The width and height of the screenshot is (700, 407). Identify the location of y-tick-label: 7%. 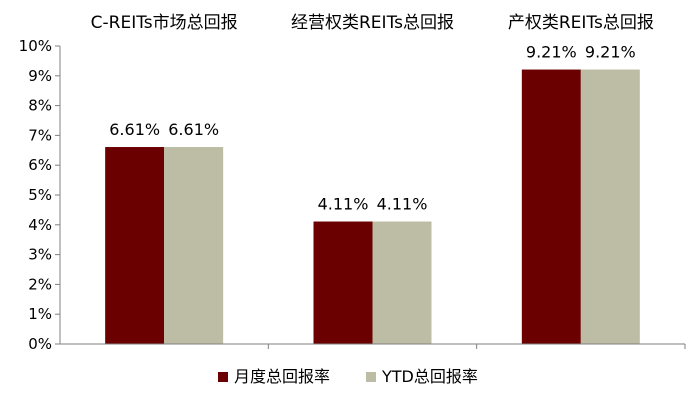
(40, 135).